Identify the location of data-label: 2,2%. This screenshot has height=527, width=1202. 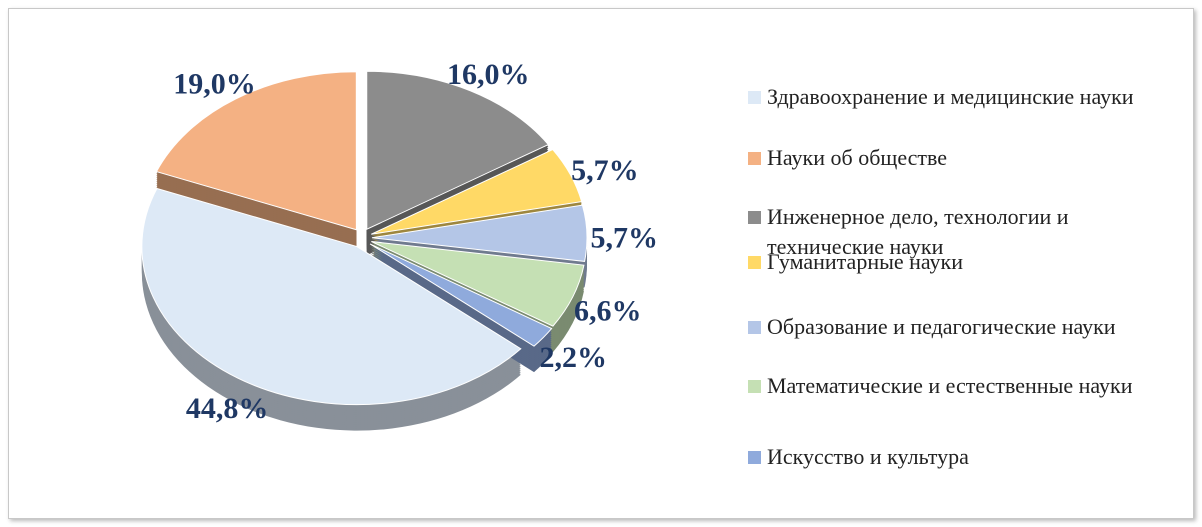
(574, 357).